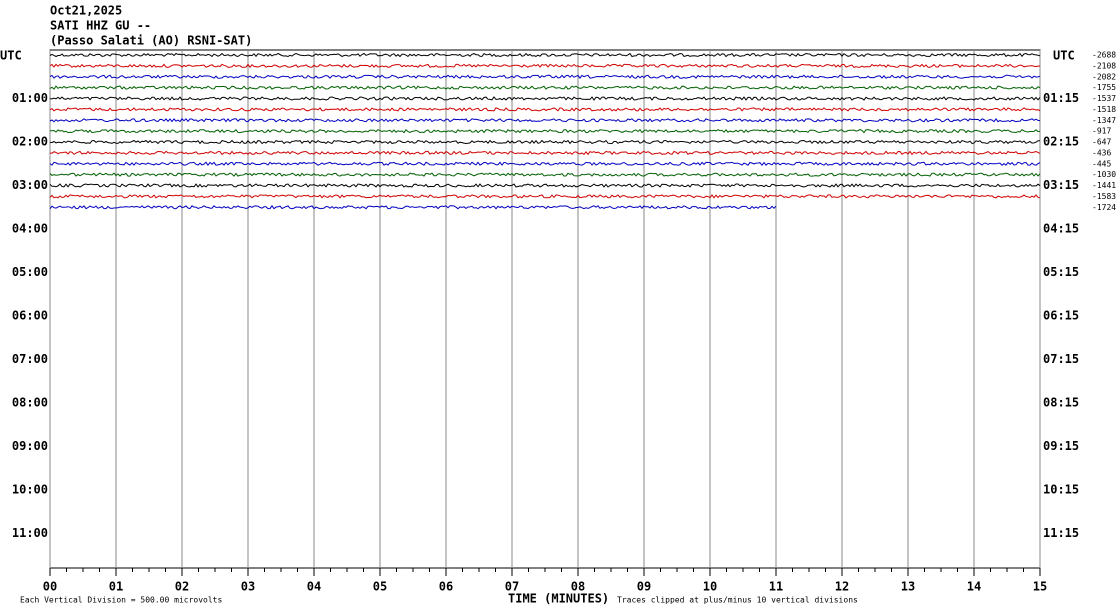 The image size is (1120, 614). What do you see at coordinates (974, 587) in the screenshot?
I see `x-tick-label: 14` at bounding box center [974, 587].